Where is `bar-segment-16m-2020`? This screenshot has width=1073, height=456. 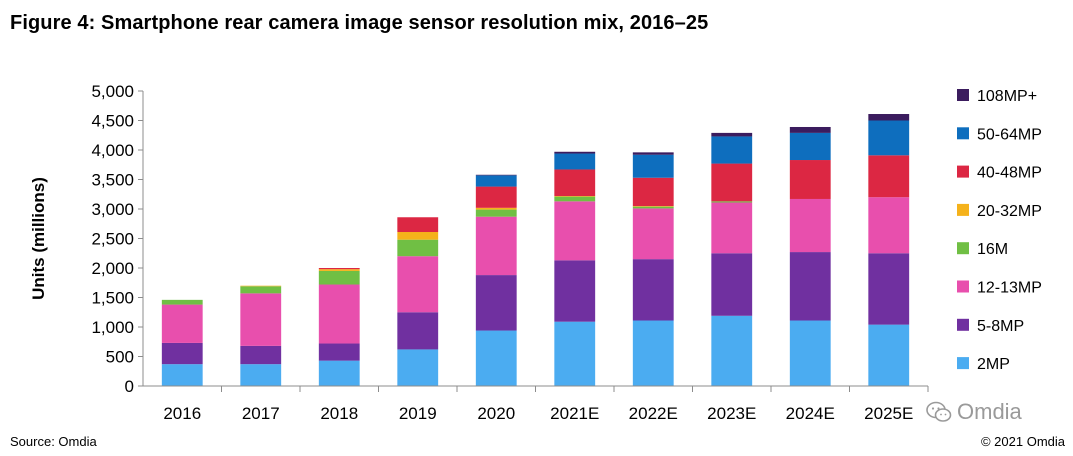 bar-segment-16m-2020 is located at coordinates (496, 213).